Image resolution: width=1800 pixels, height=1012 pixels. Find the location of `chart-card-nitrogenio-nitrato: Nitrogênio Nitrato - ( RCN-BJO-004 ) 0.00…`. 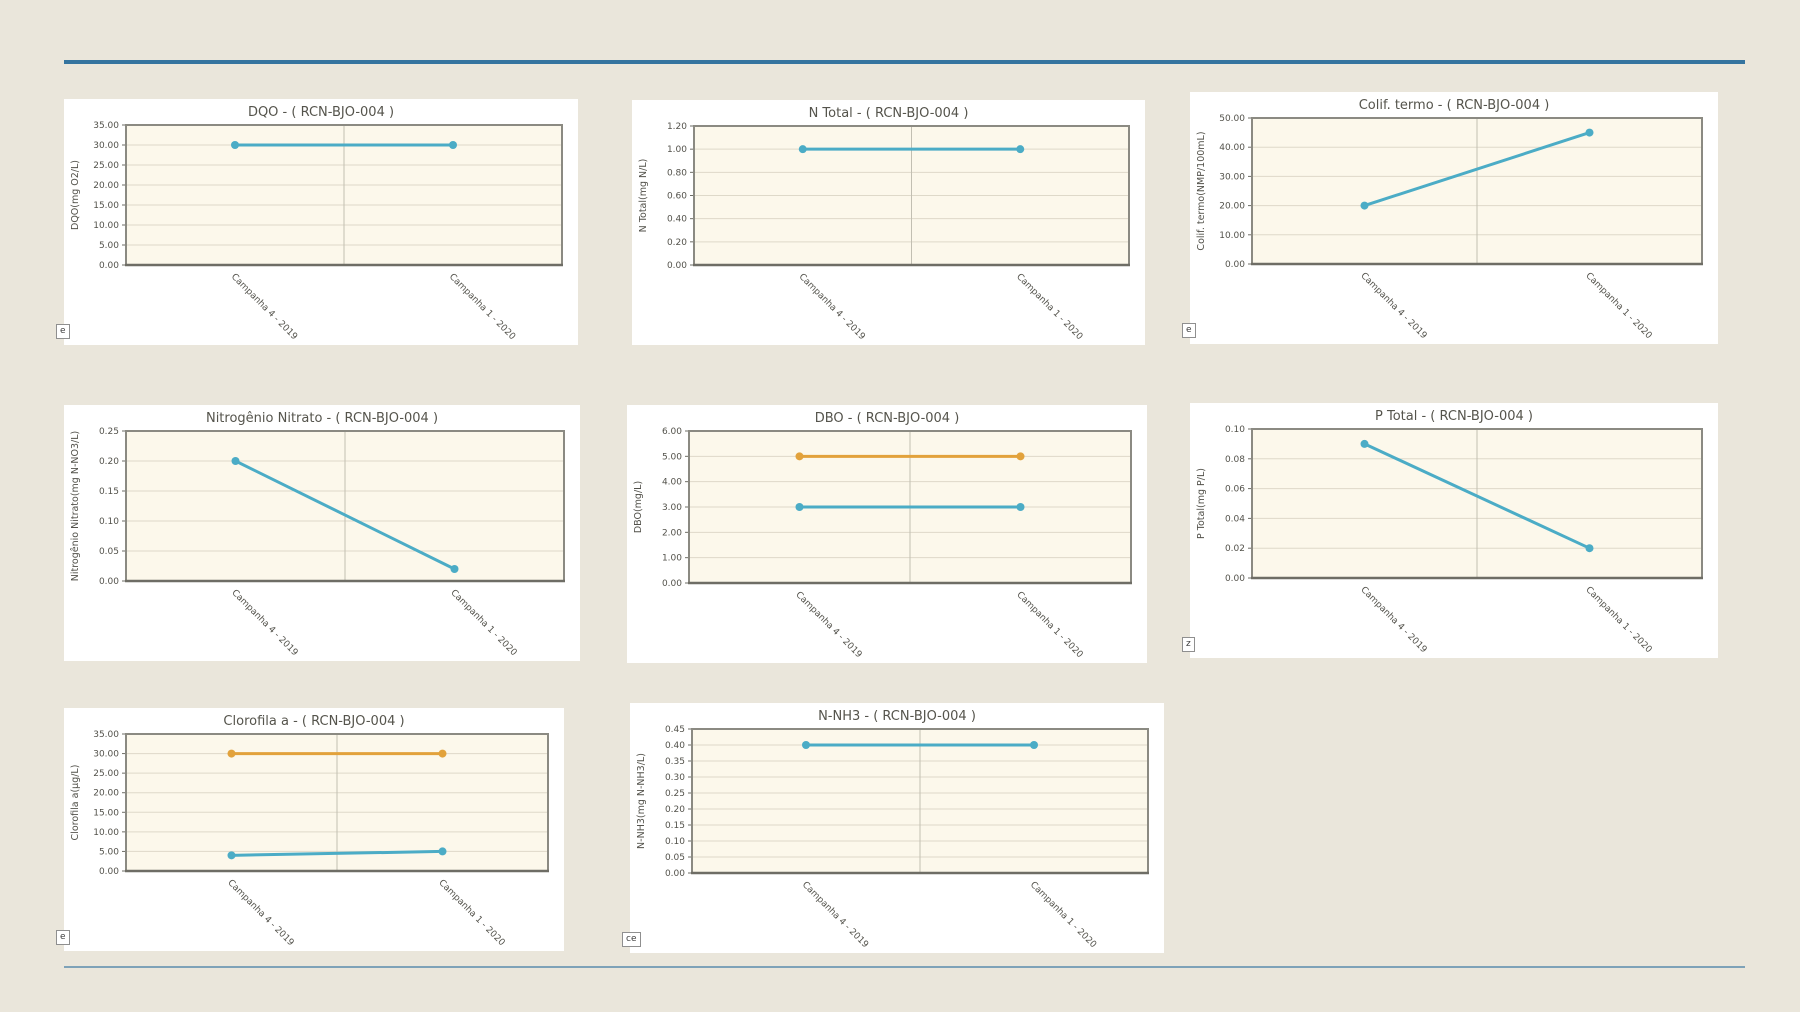

chart-card-nitrogenio-nitrato: Nitrogênio Nitrato - ( RCN-BJO-004 ) 0.00… is located at coordinates (322, 533).